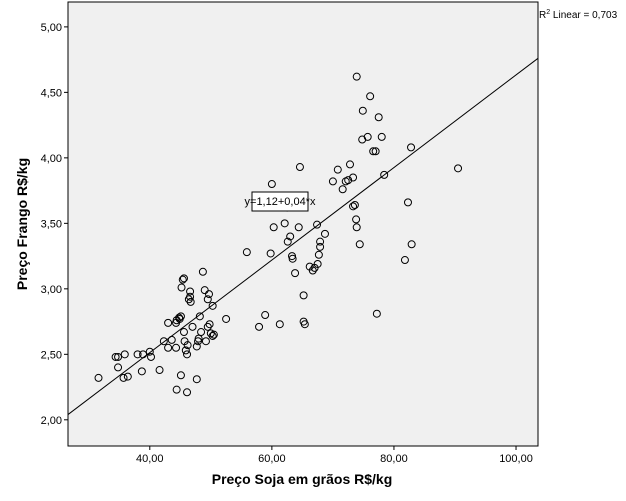 The width and height of the screenshot is (626, 501). Describe the element at coordinates (150, 459) in the screenshot. I see `x-tick-label: 40,00` at that location.